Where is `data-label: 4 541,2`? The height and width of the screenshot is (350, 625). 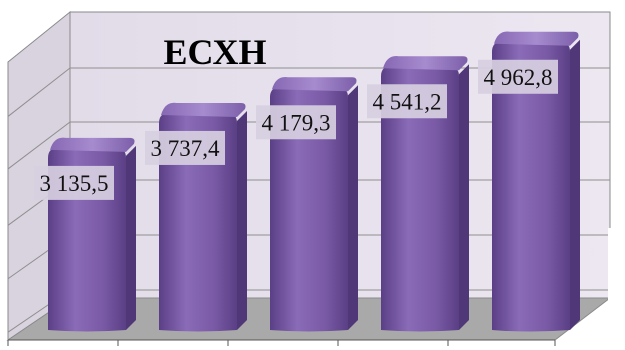
data-label: 4 541,2 is located at coordinates (407, 101).